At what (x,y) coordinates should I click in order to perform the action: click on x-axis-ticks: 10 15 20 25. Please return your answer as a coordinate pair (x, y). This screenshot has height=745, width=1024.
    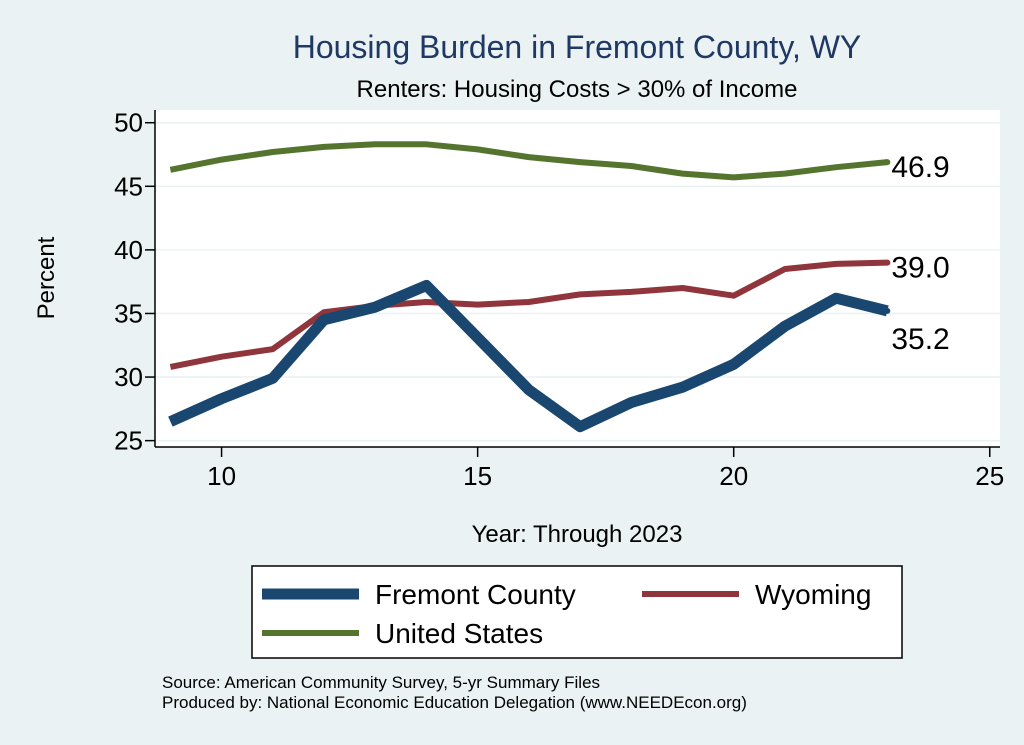
    Looking at the image, I should click on (605, 469).